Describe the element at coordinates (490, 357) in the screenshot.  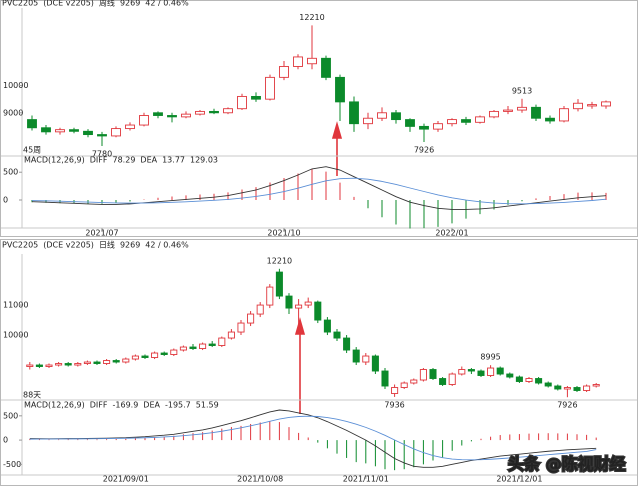
I see `price-annotation: 8995` at that location.